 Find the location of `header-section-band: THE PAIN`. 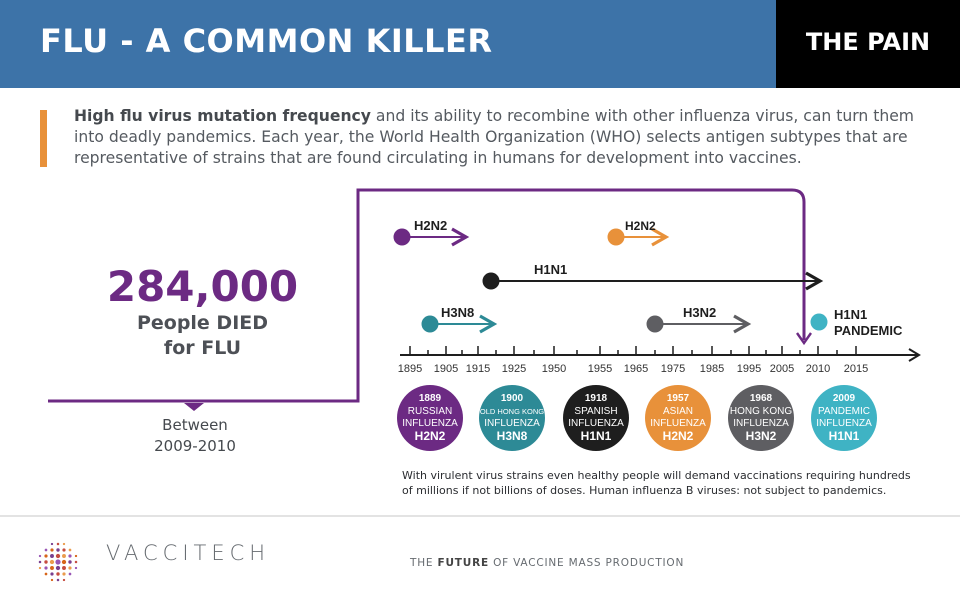

header-section-band: THE PAIN is located at coordinates (868, 44).